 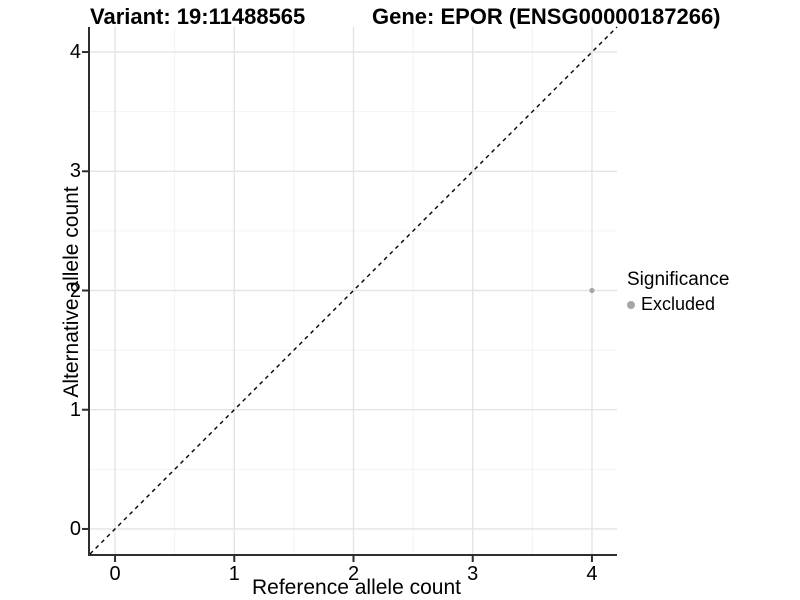 What do you see at coordinates (631, 304) in the screenshot?
I see `legend-point-icon` at bounding box center [631, 304].